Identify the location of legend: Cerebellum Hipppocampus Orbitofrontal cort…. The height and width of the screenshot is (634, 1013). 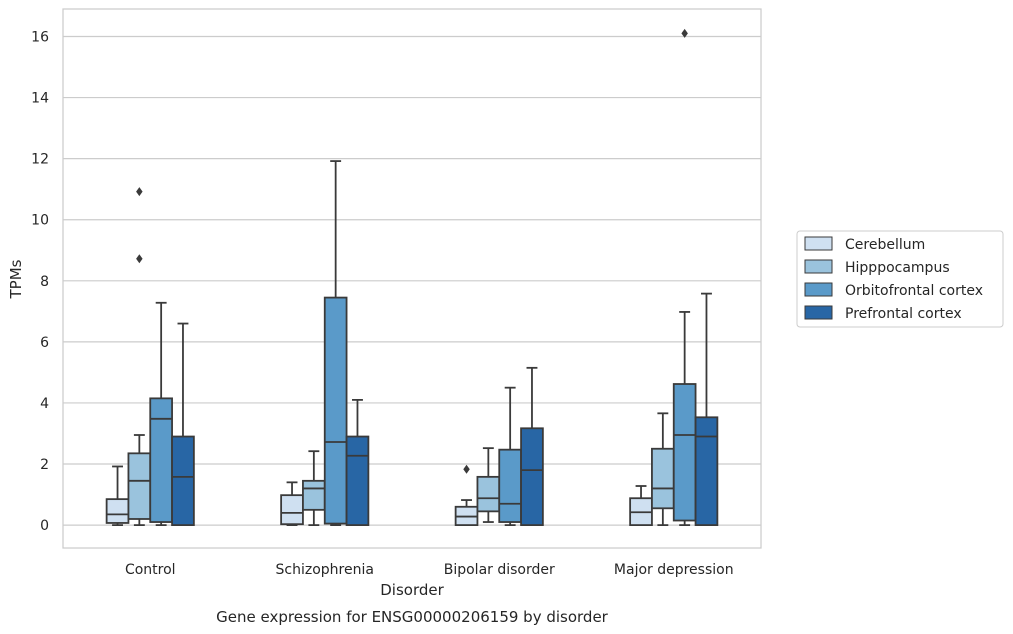
(900, 279).